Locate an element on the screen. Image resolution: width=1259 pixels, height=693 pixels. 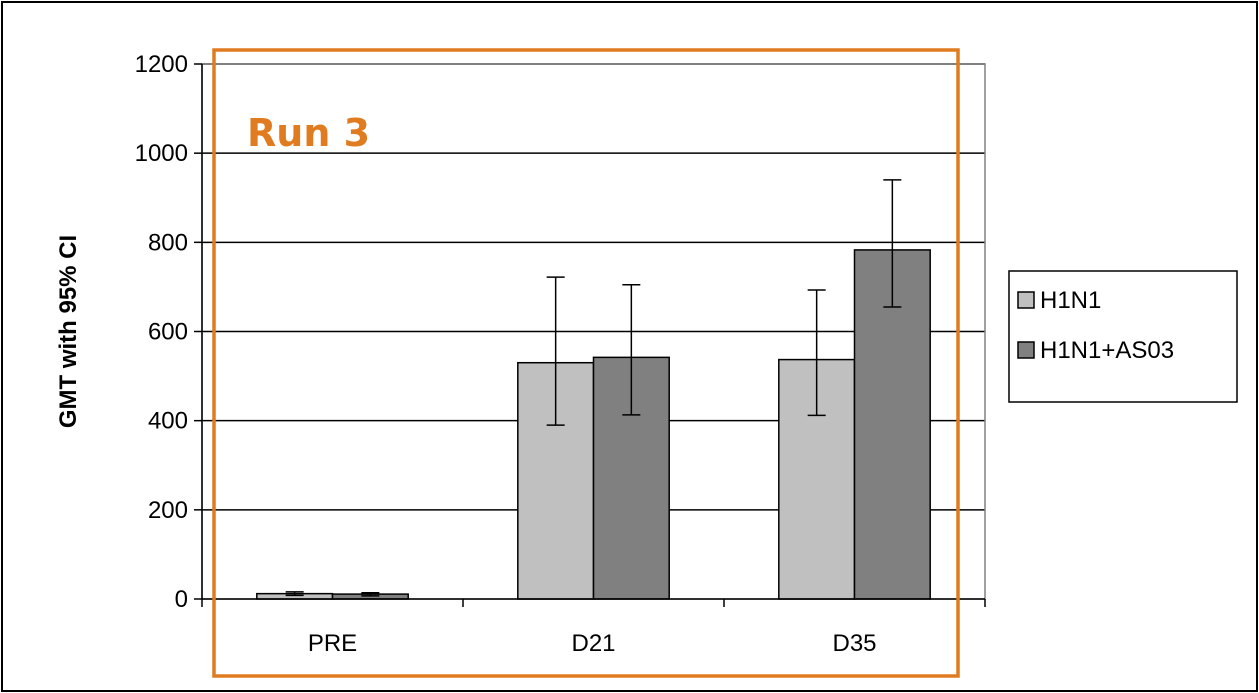
x-tick-label: D35 is located at coordinates (854, 643).